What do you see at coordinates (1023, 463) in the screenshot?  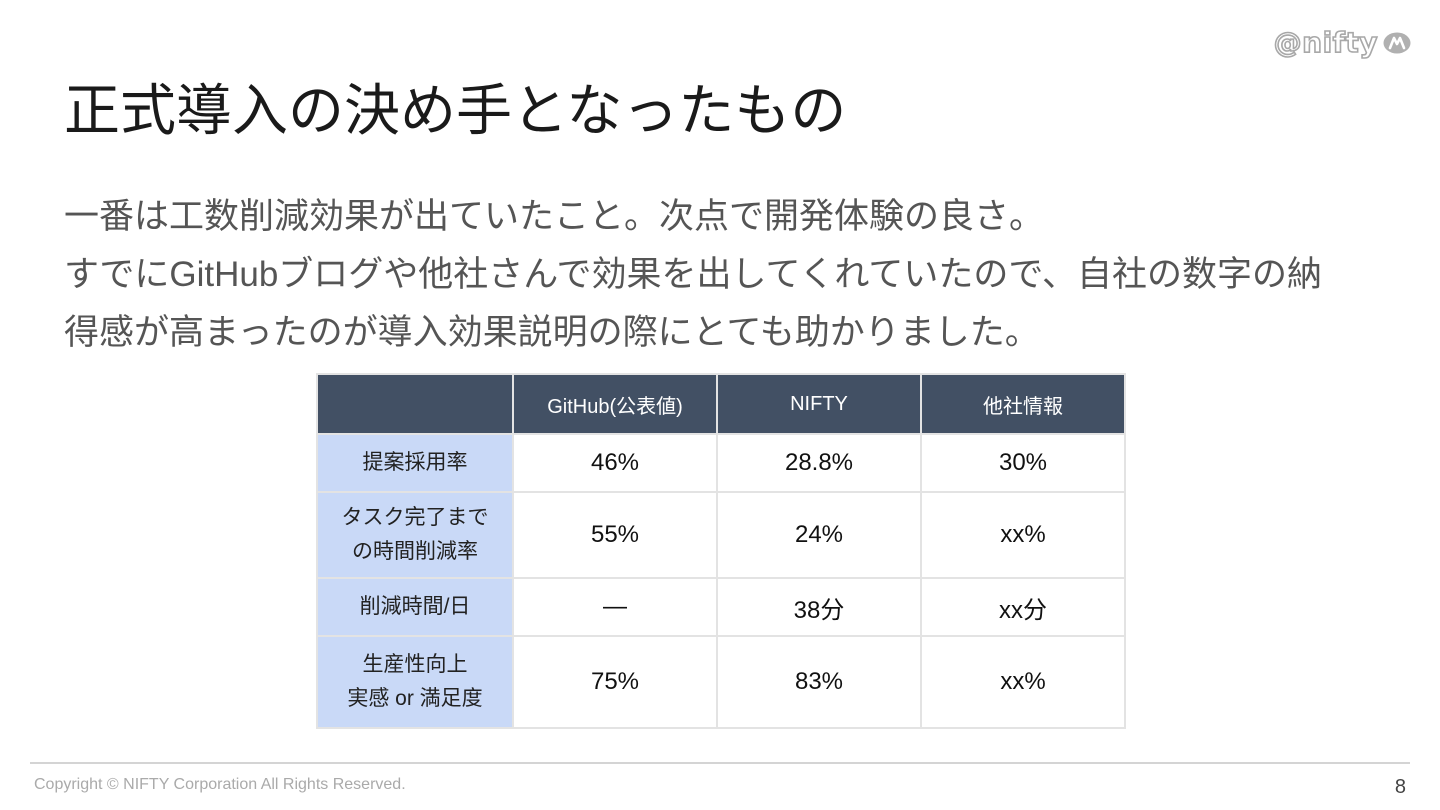 I see `cell-others: 30%` at bounding box center [1023, 463].